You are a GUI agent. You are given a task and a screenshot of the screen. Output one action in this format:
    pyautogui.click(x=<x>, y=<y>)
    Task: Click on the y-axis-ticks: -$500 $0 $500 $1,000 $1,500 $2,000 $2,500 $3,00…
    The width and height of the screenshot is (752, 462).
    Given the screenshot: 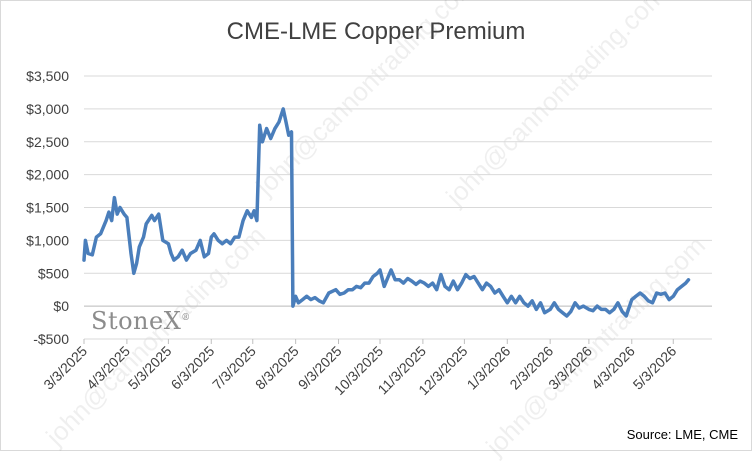 What is the action you would take?
    pyautogui.click(x=47, y=207)
    